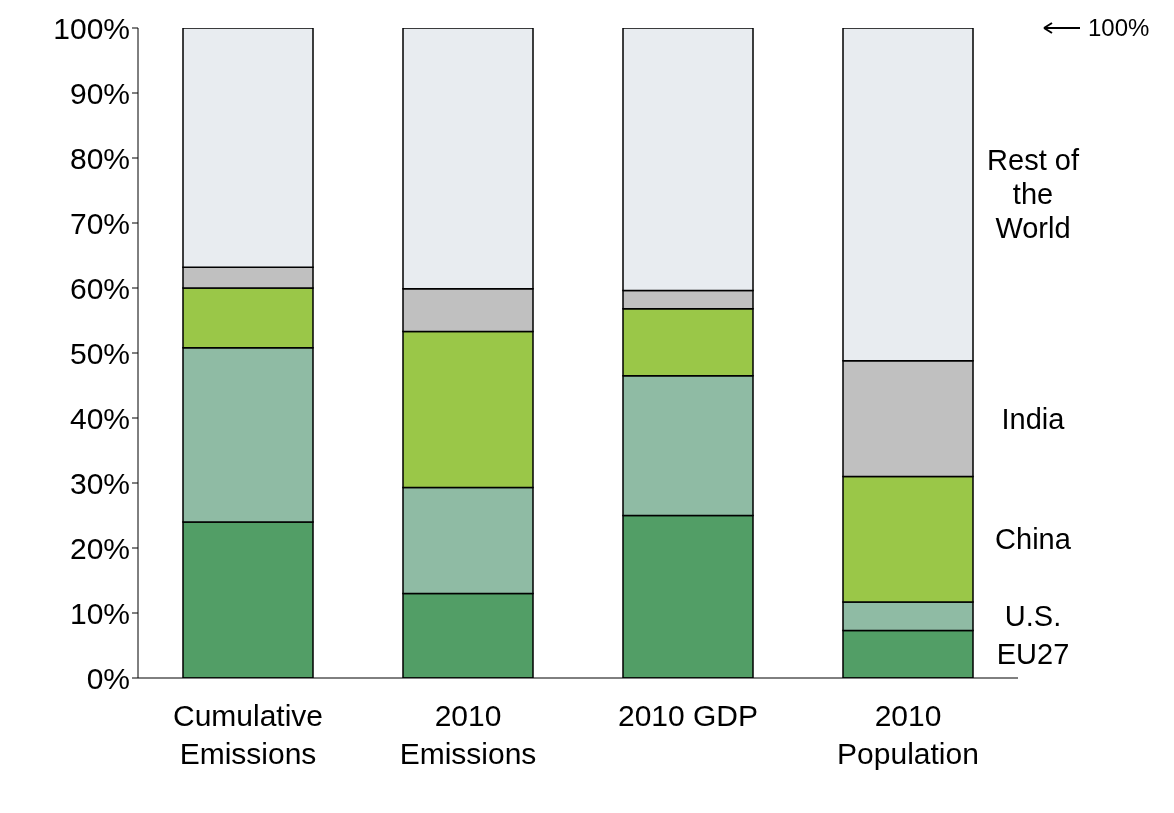  Describe the element at coordinates (688, 715) in the screenshot. I see `x-tick-label: 2010 GDP` at that location.